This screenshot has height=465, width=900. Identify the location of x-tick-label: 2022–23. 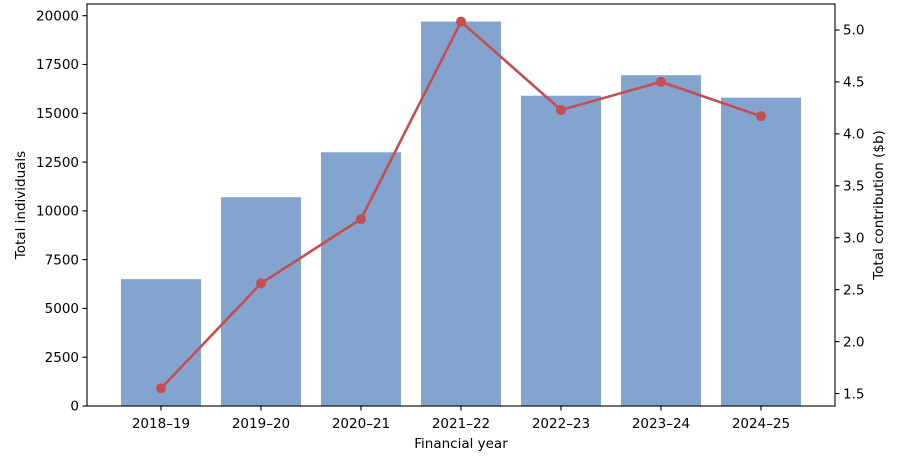
(561, 424).